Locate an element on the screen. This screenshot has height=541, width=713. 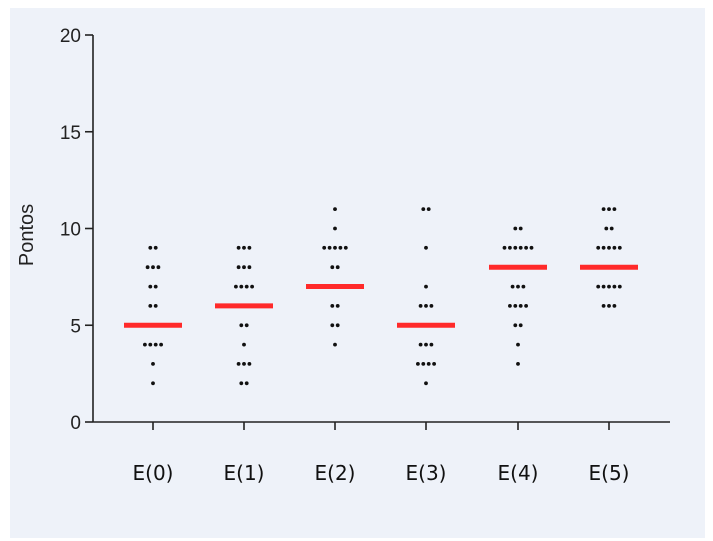
y-tick-labels: 0 5 10 15 20 is located at coordinates (70, 230).